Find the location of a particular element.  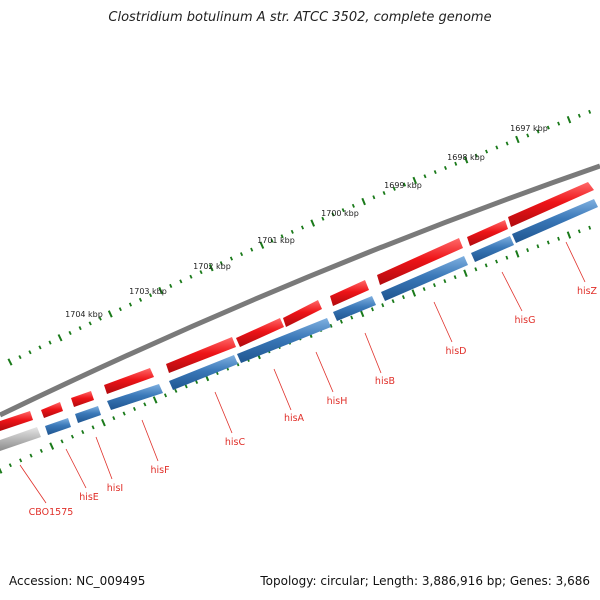

gene-arrow-hisB-forward is located at coordinates (349, 293).